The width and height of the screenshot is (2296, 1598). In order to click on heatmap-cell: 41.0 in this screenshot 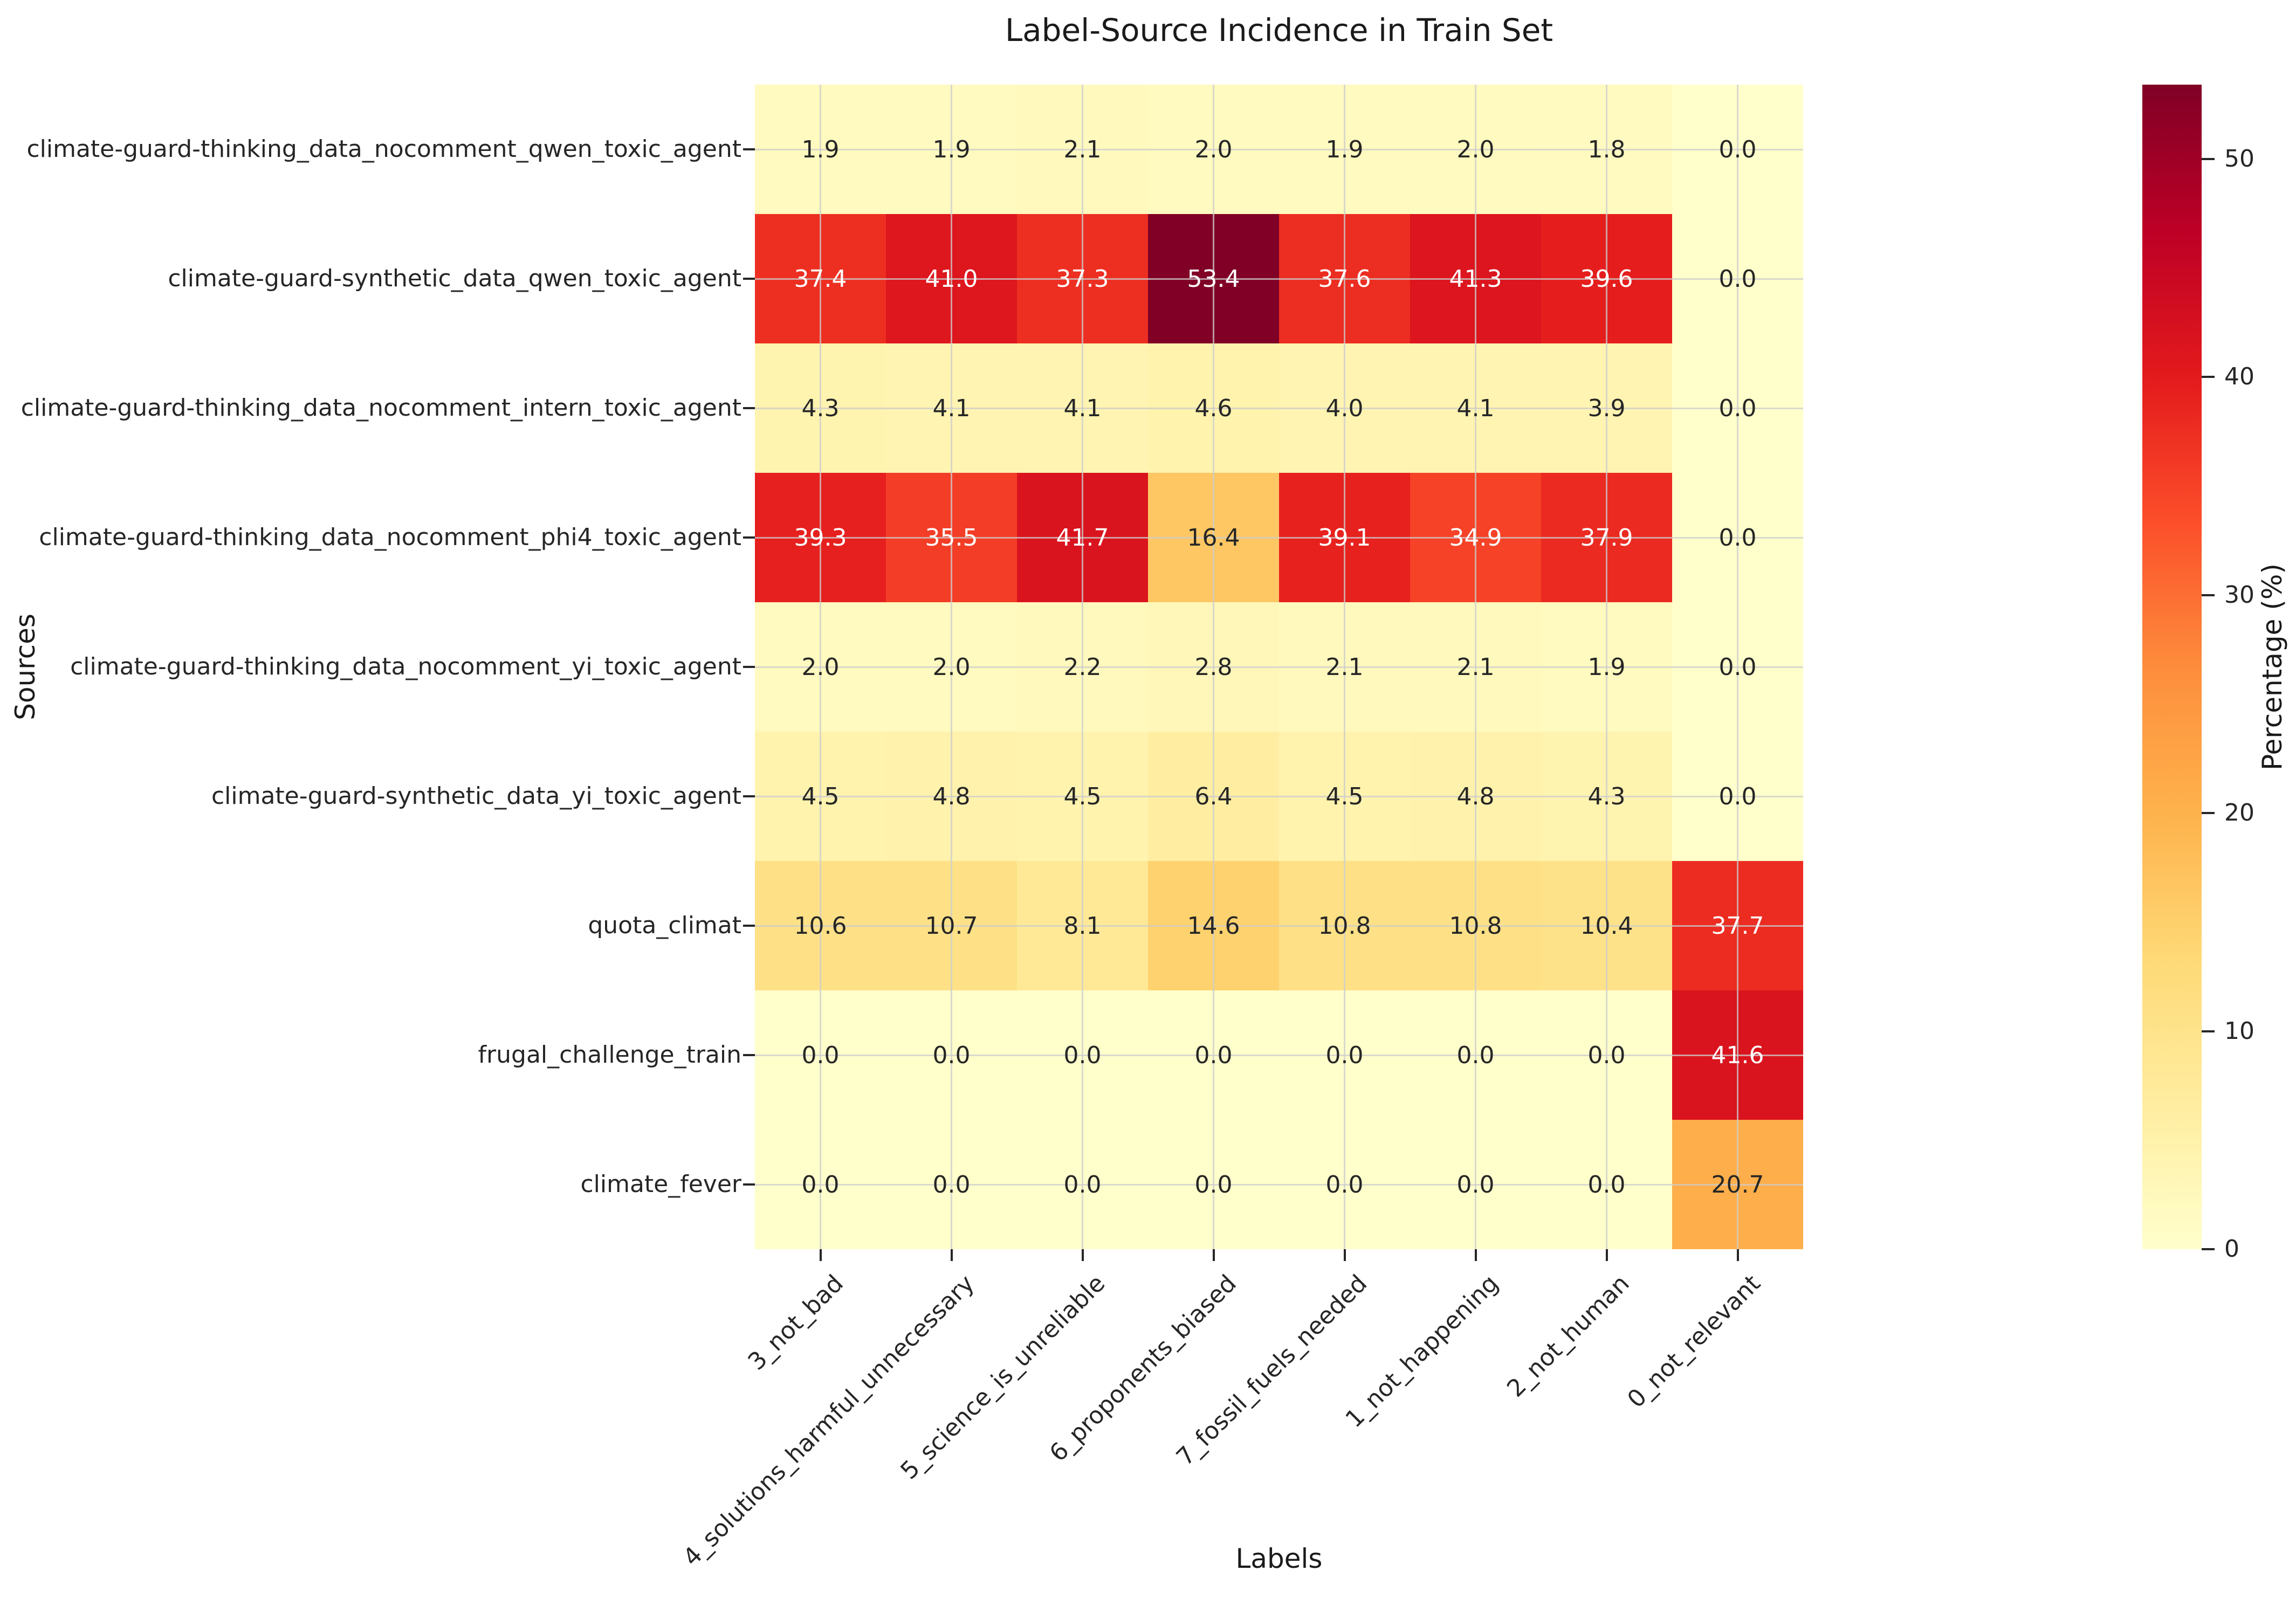, I will do `click(952, 279)`.